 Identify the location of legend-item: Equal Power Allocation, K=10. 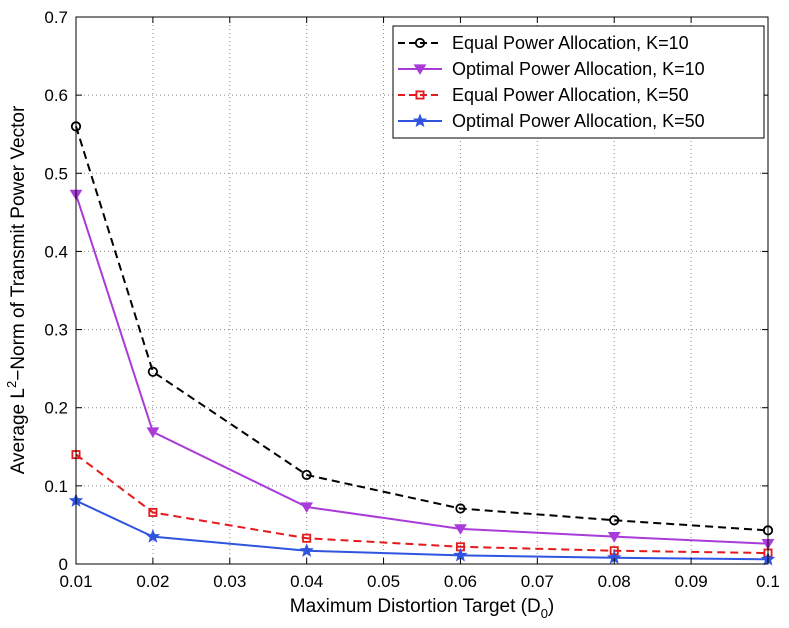
(543, 43).